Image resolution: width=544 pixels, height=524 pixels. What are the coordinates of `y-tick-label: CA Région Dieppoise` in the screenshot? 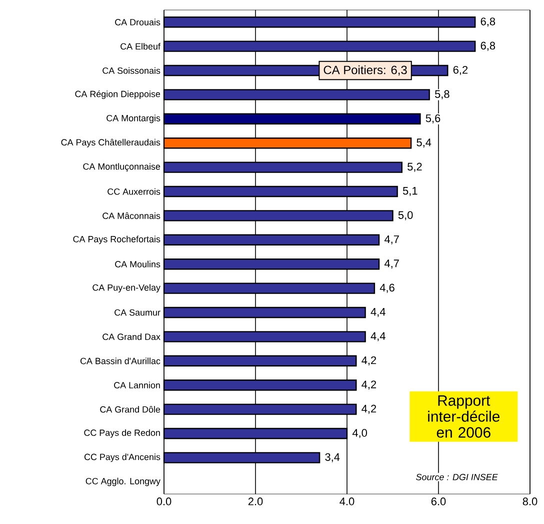 It's located at (117, 94).